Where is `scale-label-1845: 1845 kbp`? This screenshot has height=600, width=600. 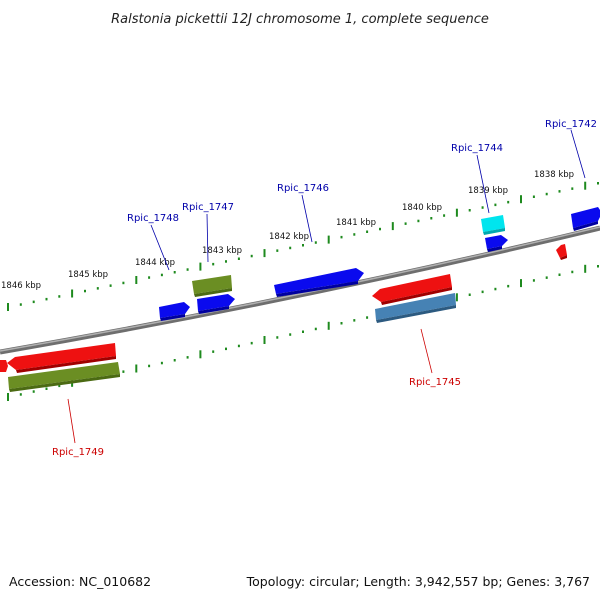 scale-label-1845: 1845 kbp is located at coordinates (88, 275).